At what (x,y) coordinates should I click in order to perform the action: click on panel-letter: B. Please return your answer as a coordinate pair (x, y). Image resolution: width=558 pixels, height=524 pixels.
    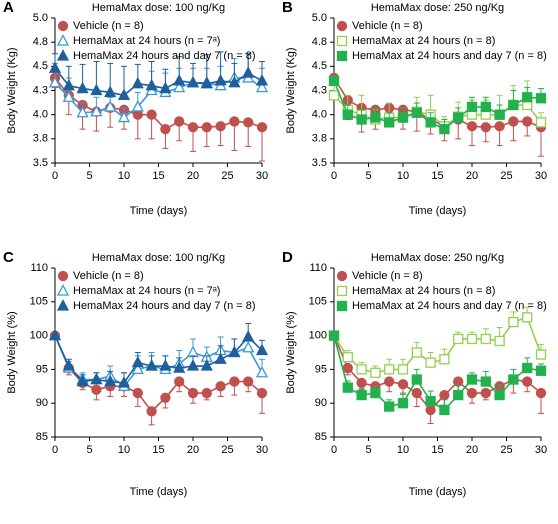
    Looking at the image, I should click on (287, 8).